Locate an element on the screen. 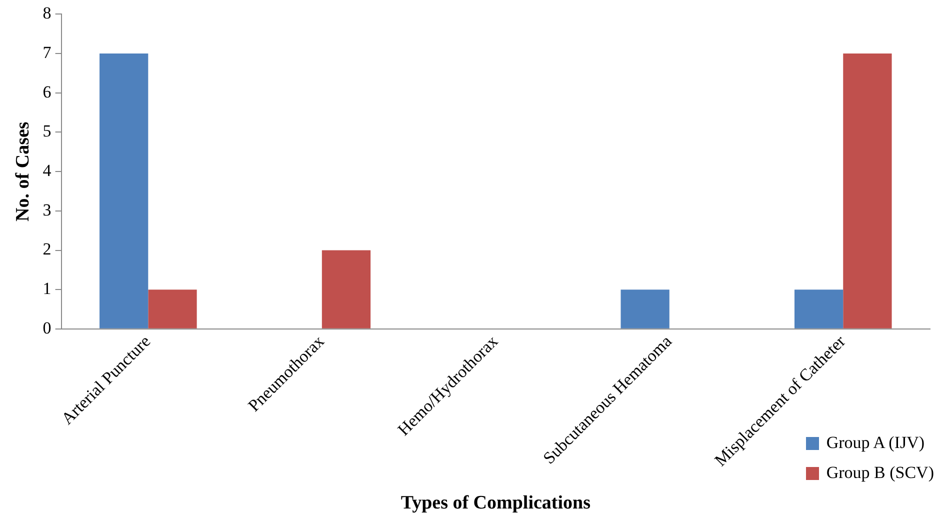 This screenshot has height=523, width=940. y-tick-label: 0 is located at coordinates (47, 328).